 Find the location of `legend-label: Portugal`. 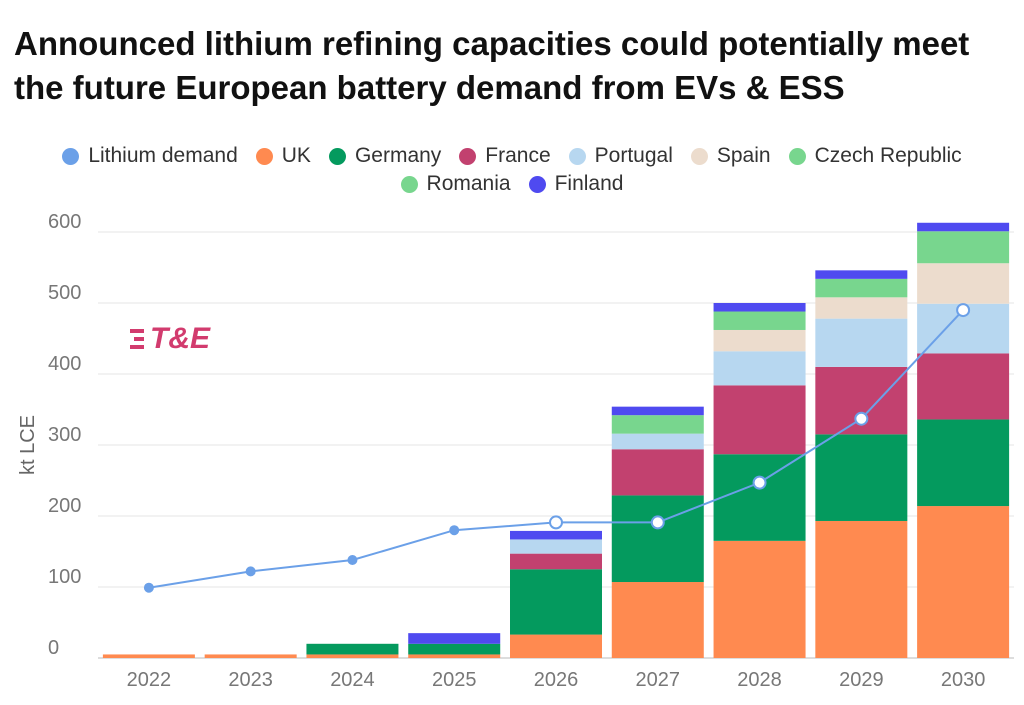

legend-label: Portugal is located at coordinates (633, 155).